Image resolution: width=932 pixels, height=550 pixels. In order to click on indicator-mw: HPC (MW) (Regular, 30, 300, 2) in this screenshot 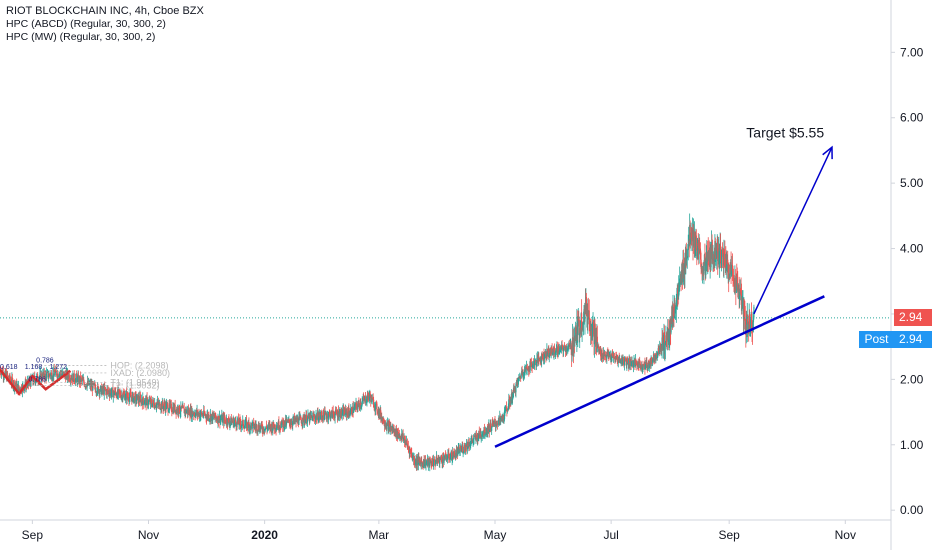, I will do `click(81, 37)`.